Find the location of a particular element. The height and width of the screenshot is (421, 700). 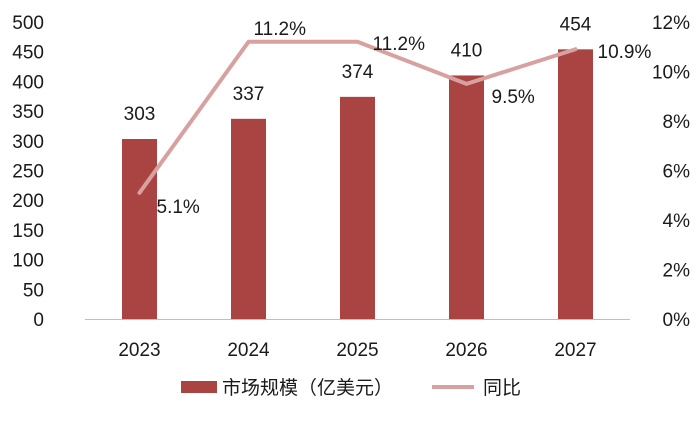

bar-data-label: 374 is located at coordinates (358, 72).